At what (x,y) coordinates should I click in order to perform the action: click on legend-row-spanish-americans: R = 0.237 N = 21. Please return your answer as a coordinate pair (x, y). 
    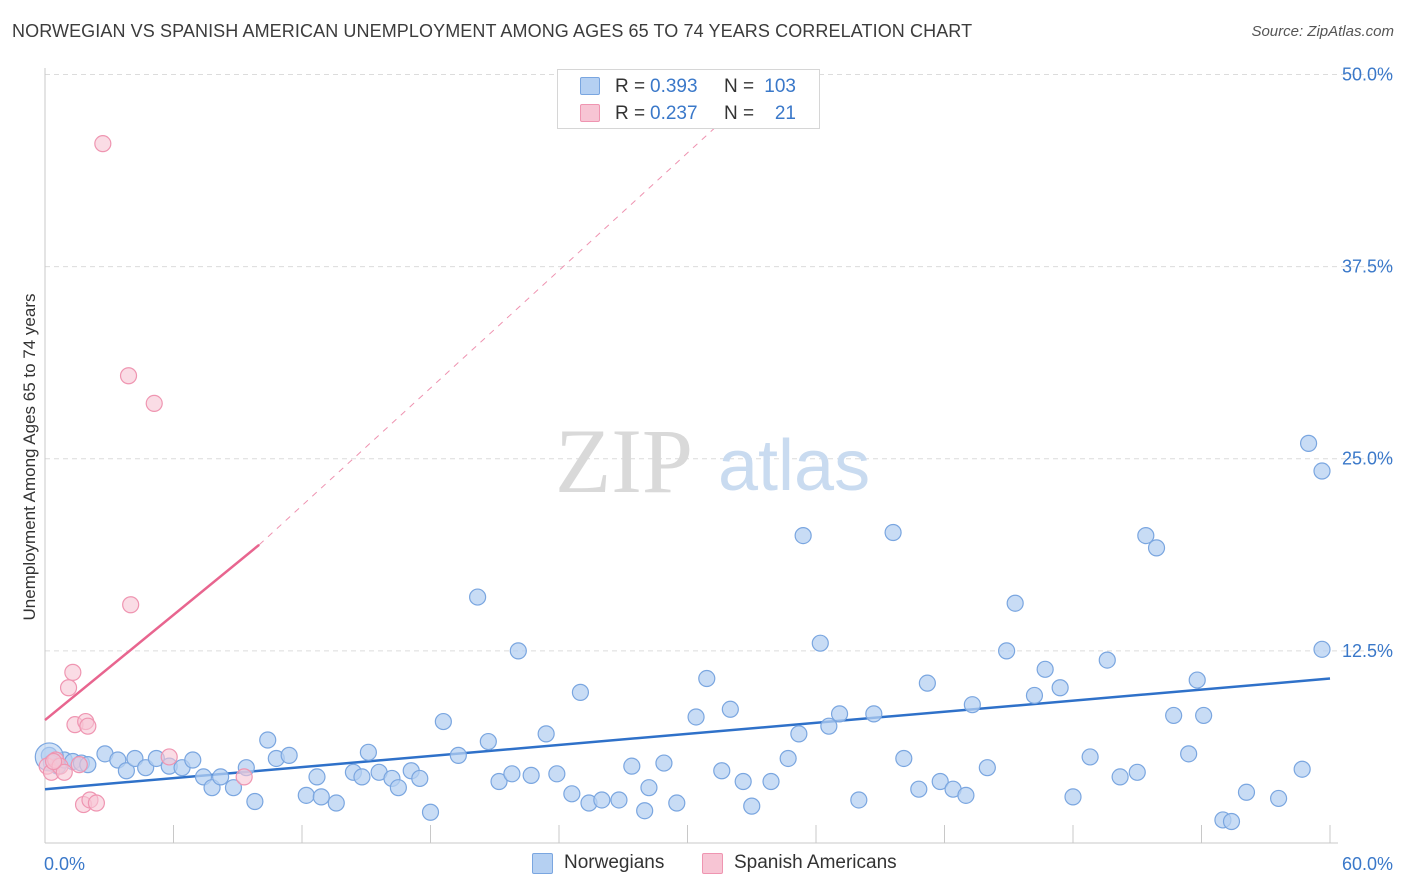
    Looking at the image, I should click on (688, 114).